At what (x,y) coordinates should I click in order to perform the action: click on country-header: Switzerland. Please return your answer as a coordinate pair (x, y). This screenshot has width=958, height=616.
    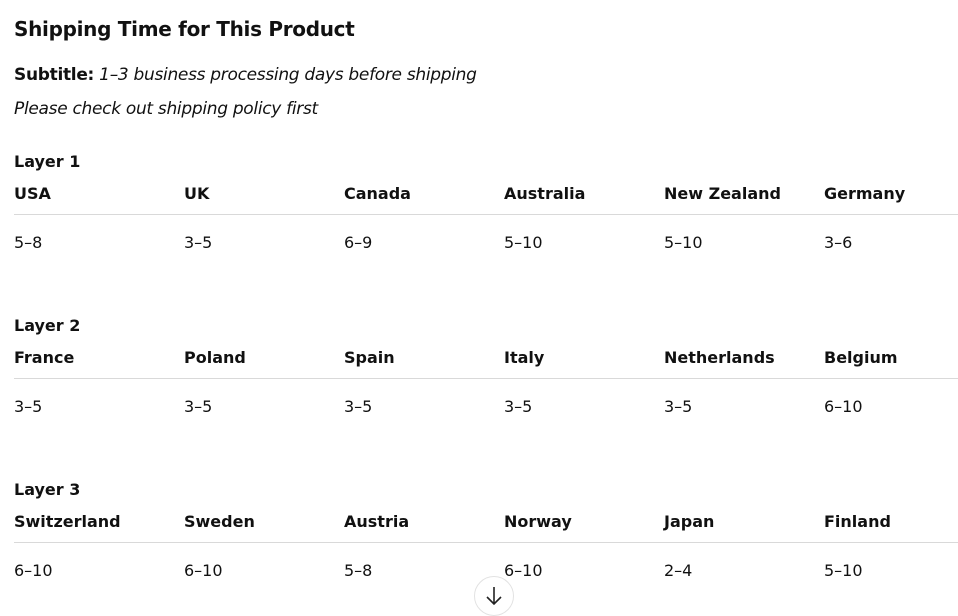
    Looking at the image, I should click on (67, 521).